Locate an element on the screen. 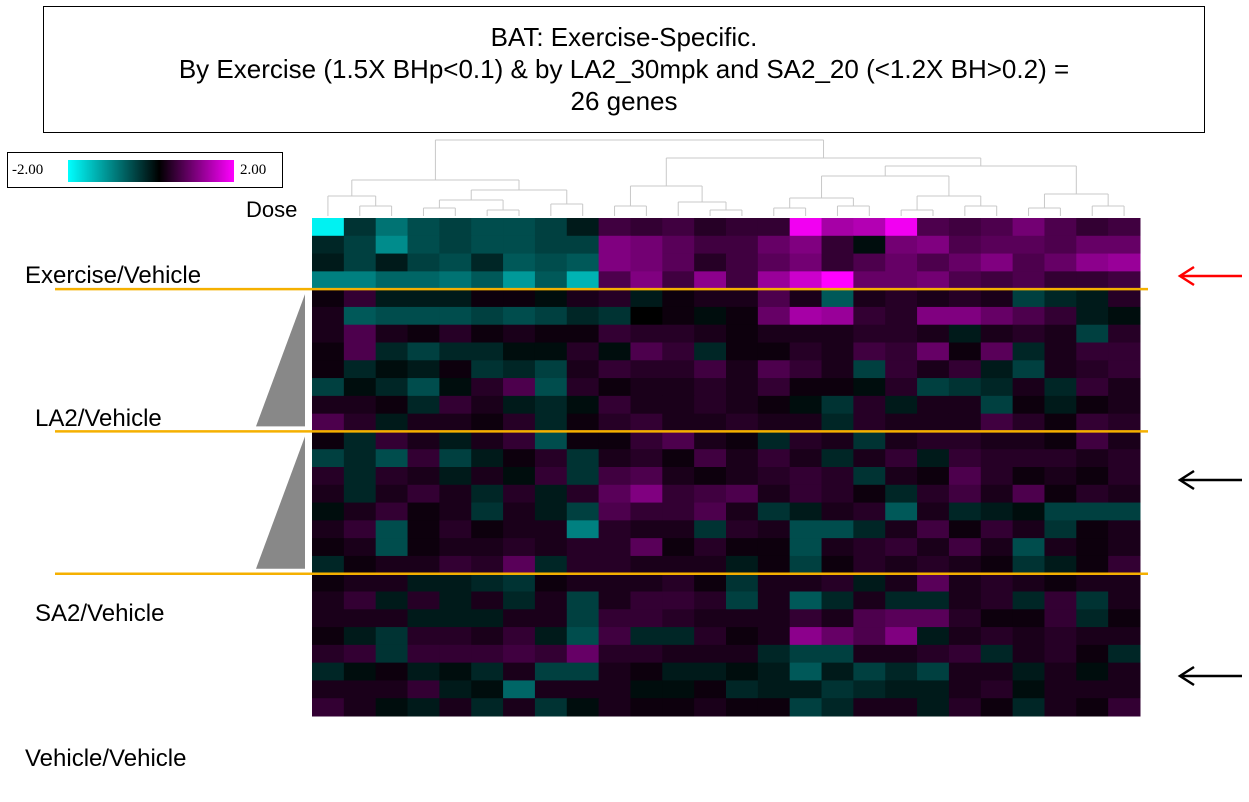 The width and height of the screenshot is (1249, 802). arrow-head is located at coordinates (1186, 676).